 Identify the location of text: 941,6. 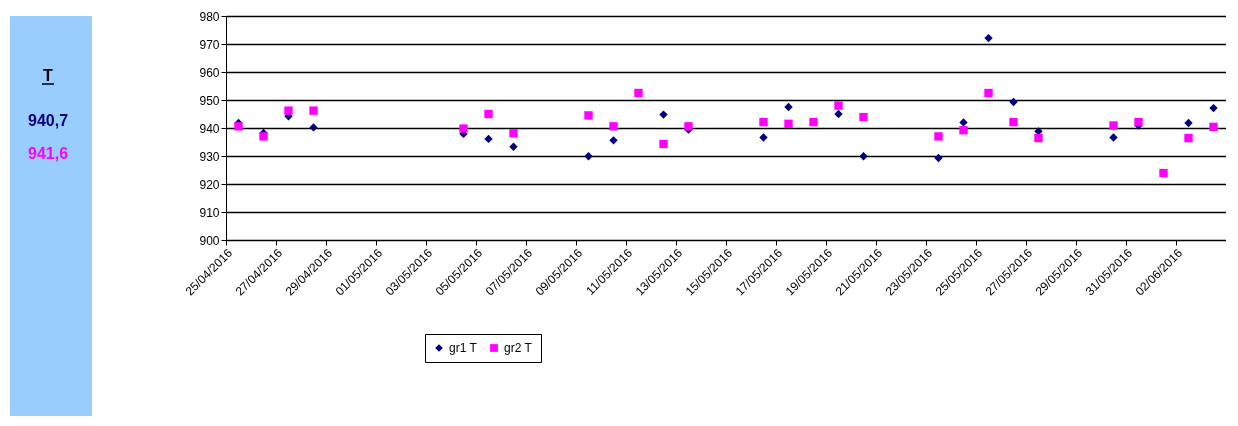
(48, 153).